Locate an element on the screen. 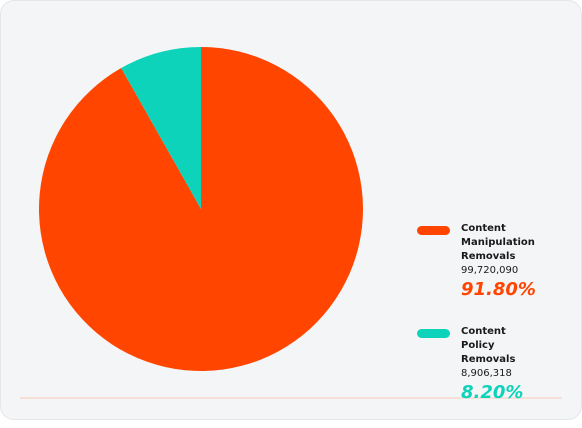 This screenshot has width=582, height=428. legend-count: 8,906,318 is located at coordinates (486, 373).